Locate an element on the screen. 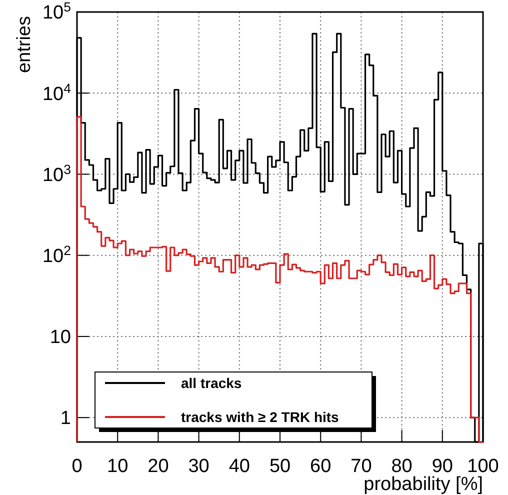  x-tick-label: 10 is located at coordinates (117, 466).